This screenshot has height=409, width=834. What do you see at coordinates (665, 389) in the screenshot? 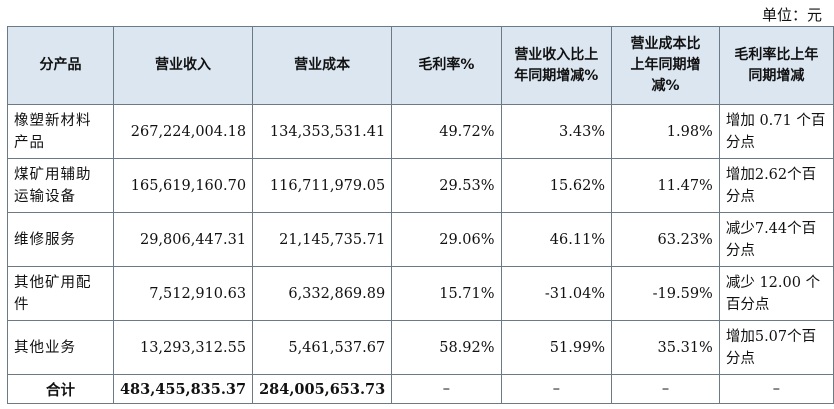
I see `cell-total-cost-change: –` at bounding box center [665, 389].